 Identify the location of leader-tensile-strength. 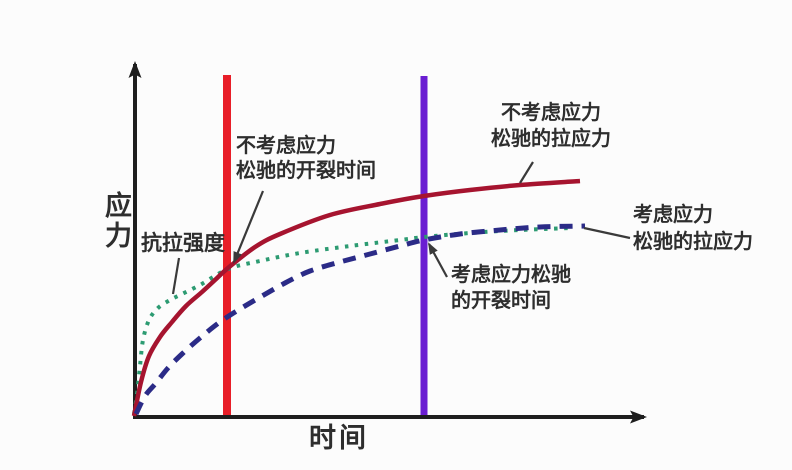
(176, 276).